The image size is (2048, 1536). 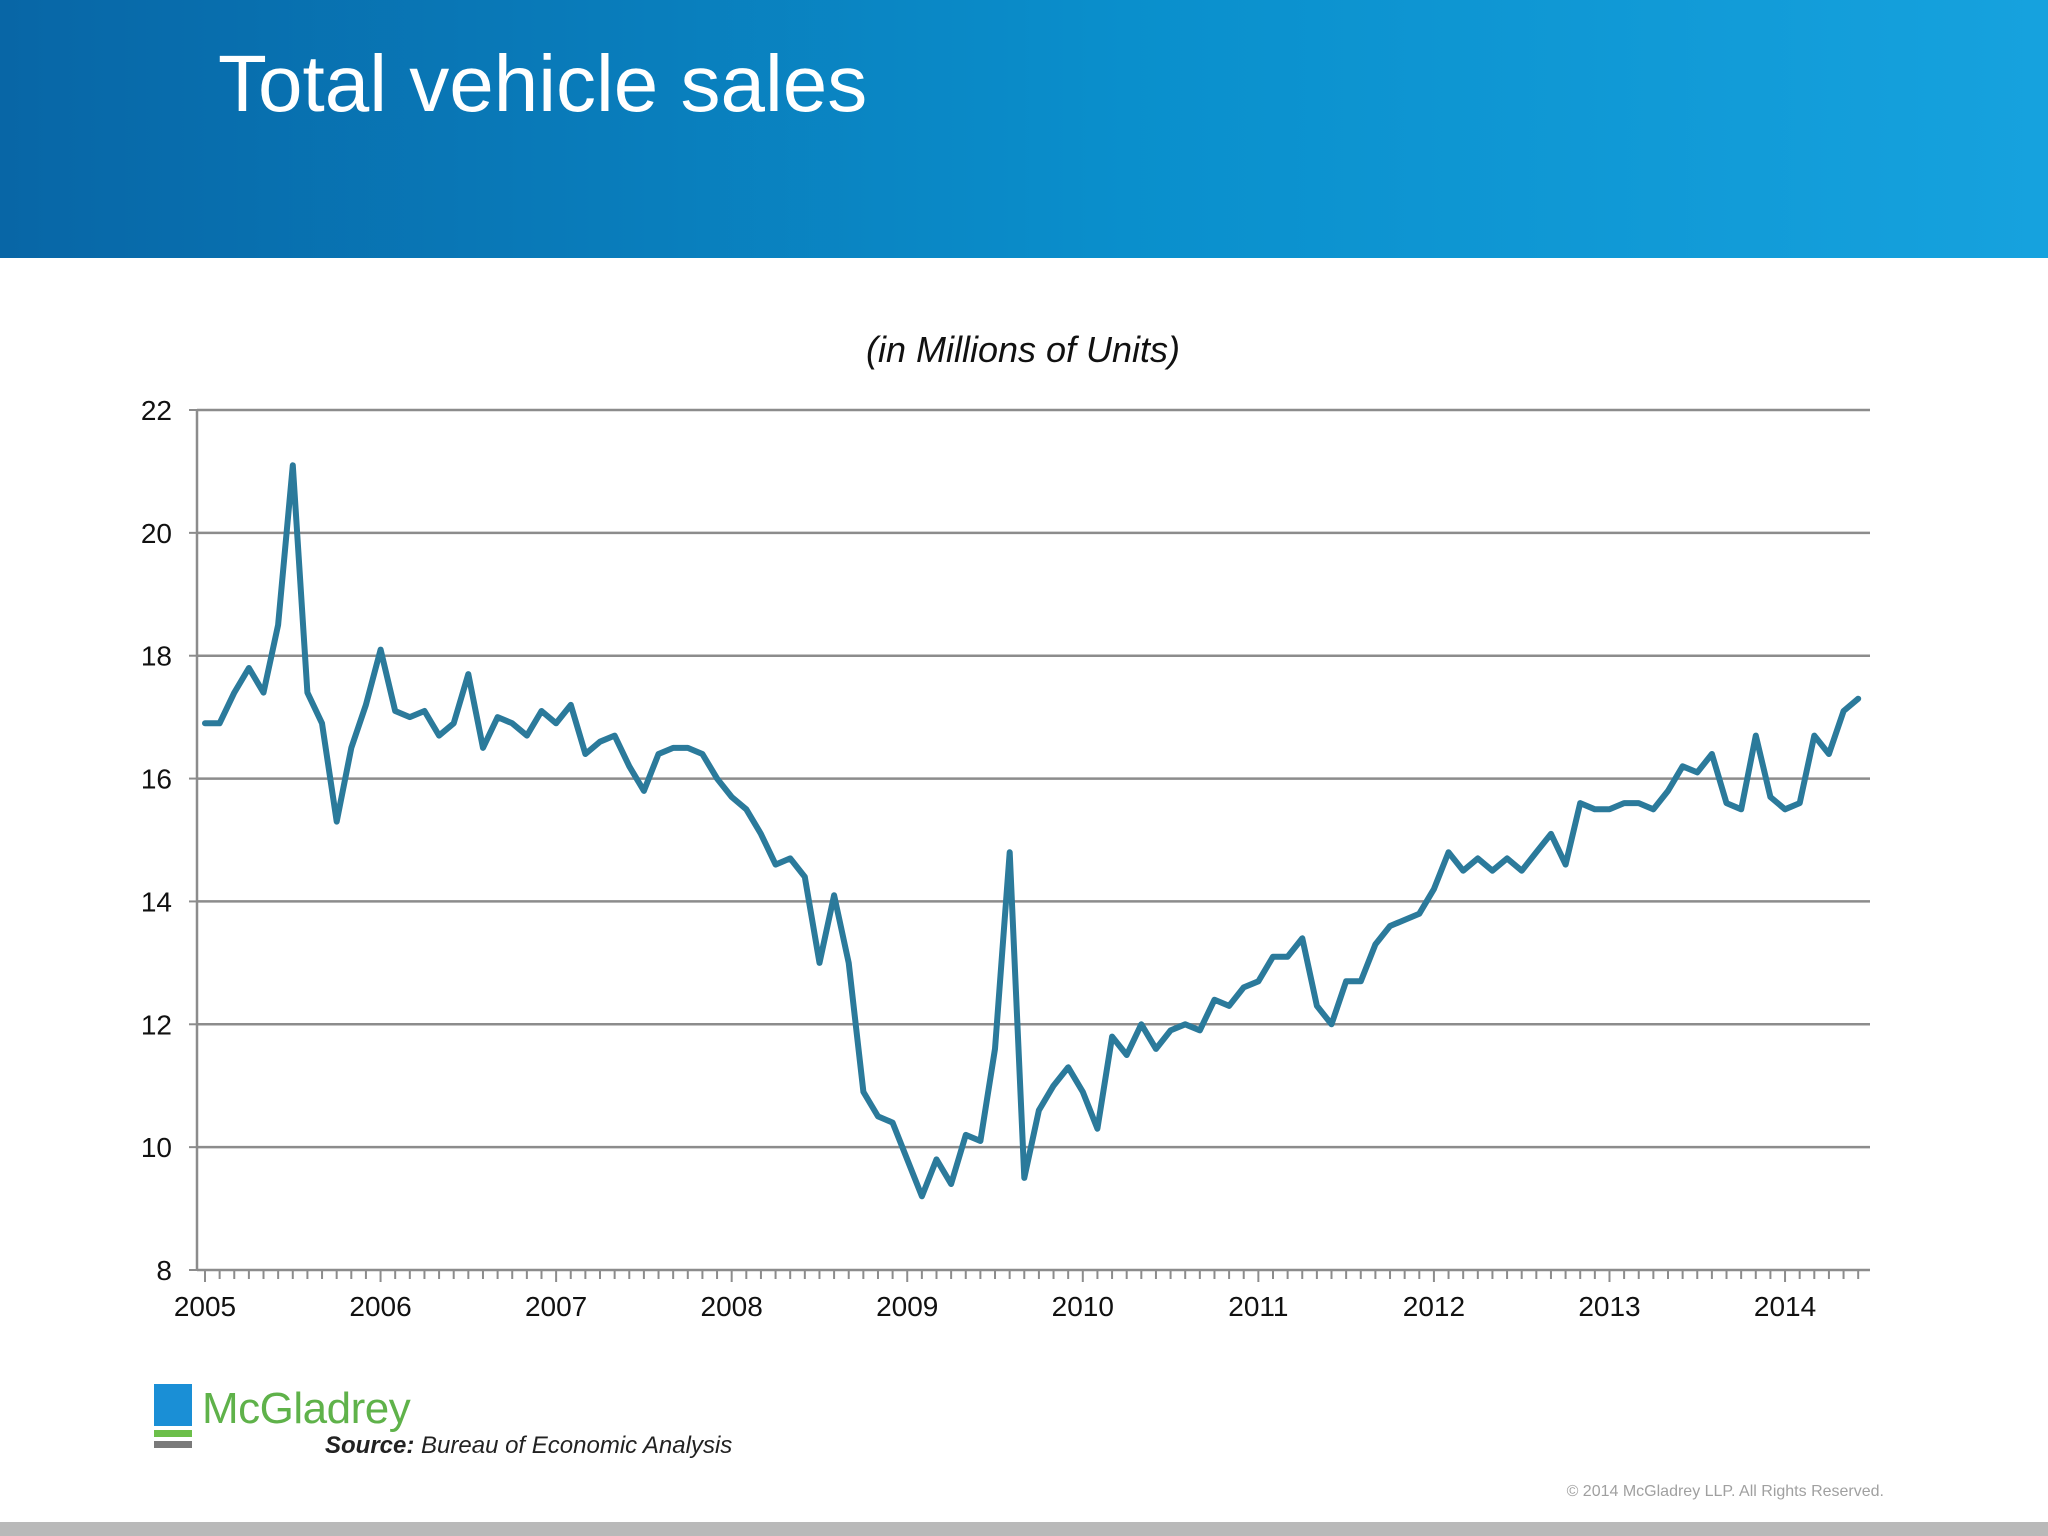 I want to click on x-tick-label-2014: 2014, so click(x=1785, y=1306).